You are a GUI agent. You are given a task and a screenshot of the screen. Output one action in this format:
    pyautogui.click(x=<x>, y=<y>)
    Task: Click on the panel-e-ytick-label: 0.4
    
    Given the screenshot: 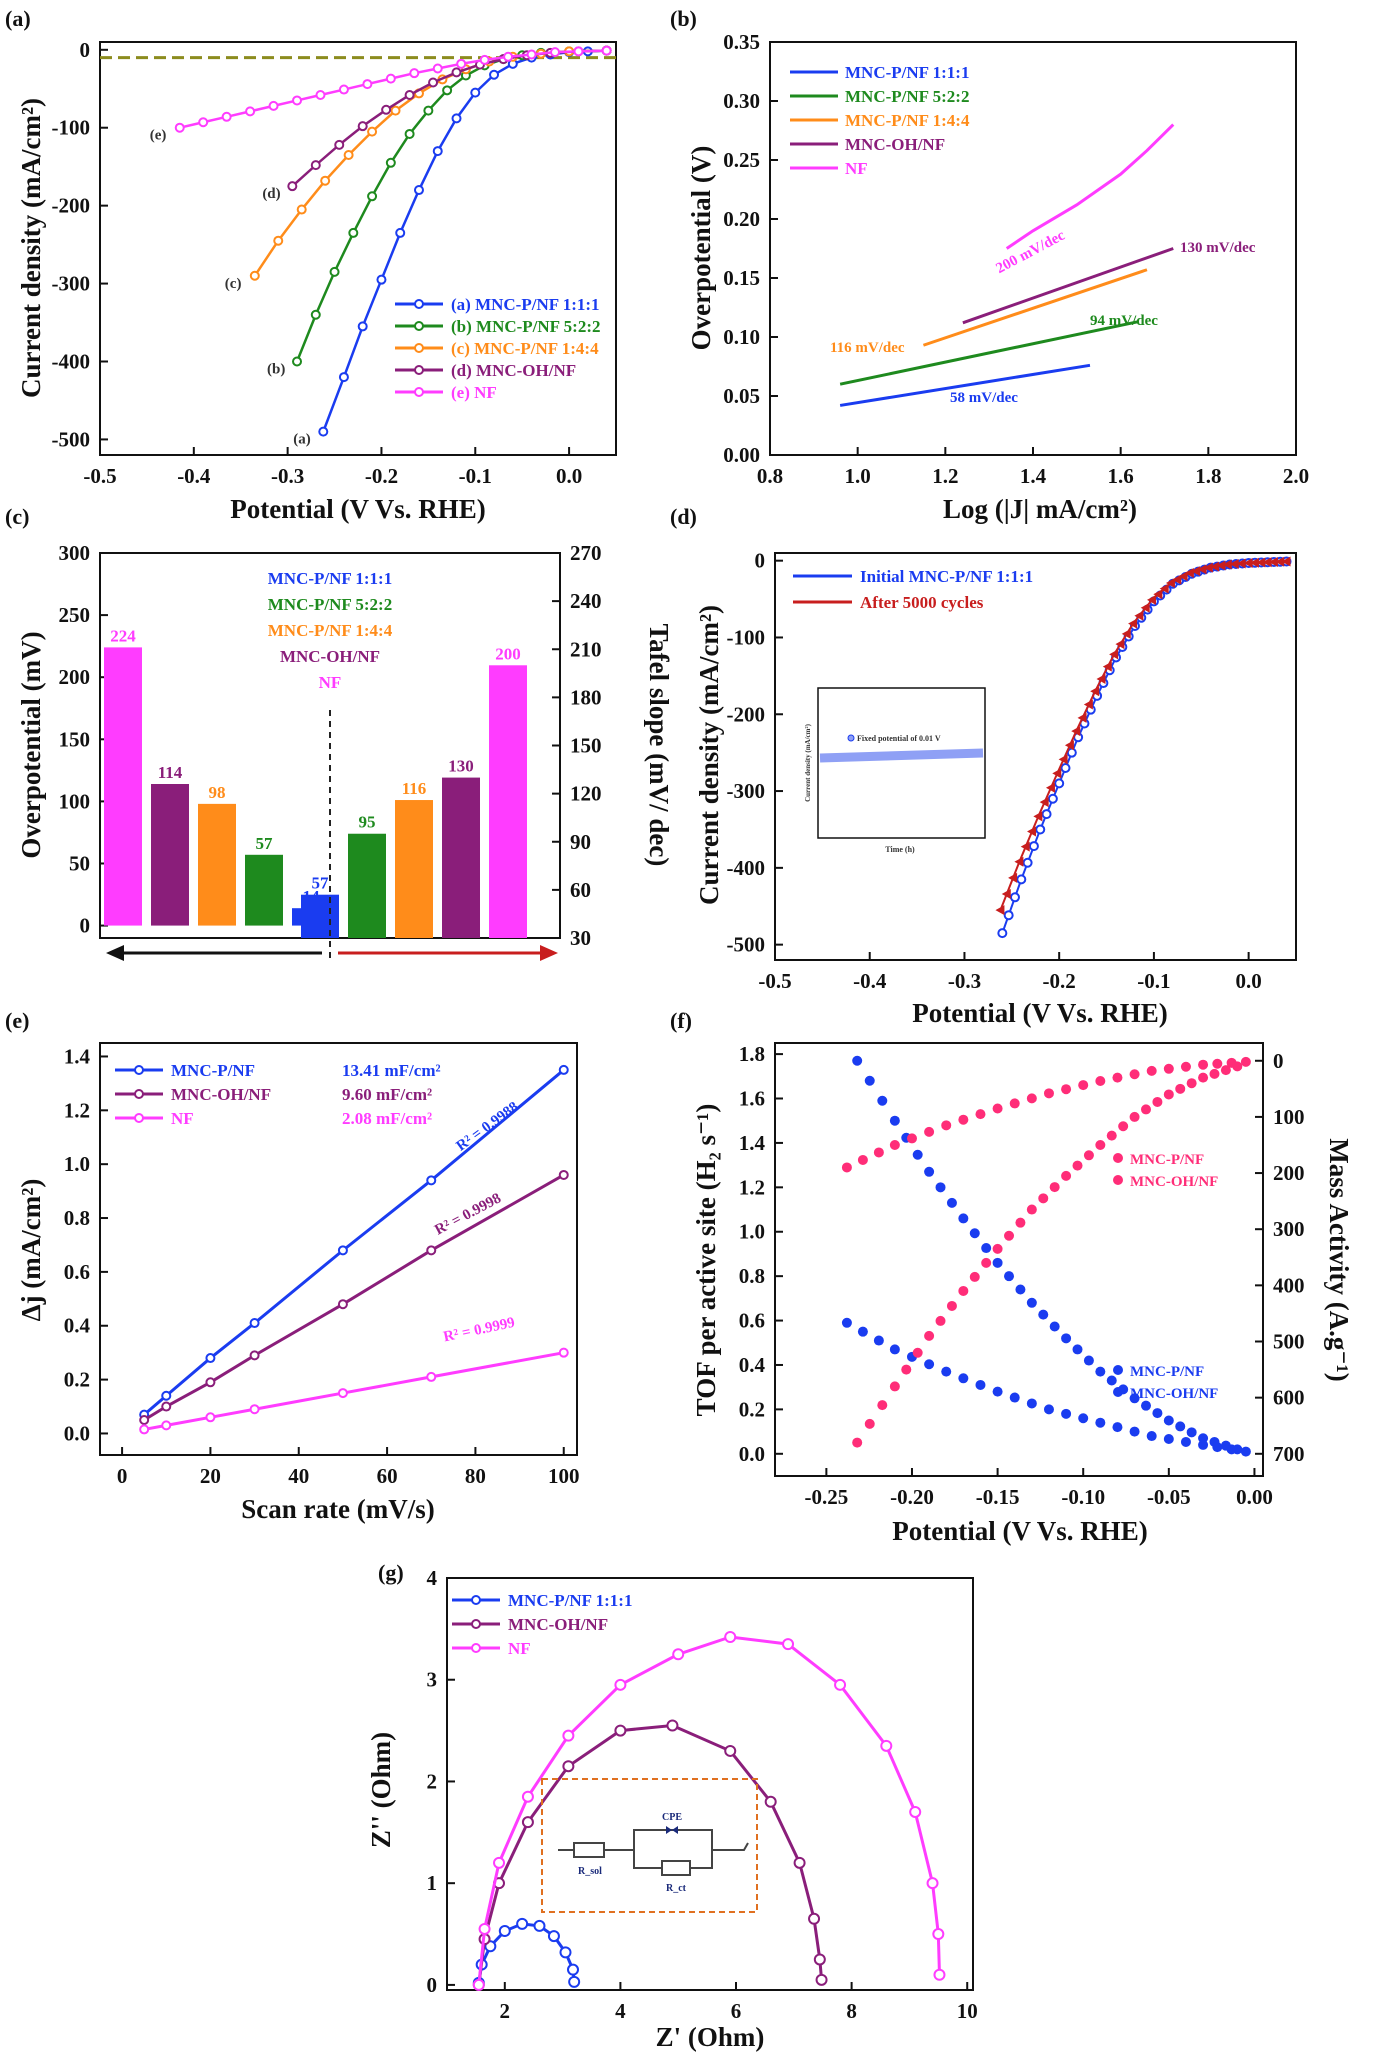 What is the action you would take?
    pyautogui.click(x=77, y=1326)
    